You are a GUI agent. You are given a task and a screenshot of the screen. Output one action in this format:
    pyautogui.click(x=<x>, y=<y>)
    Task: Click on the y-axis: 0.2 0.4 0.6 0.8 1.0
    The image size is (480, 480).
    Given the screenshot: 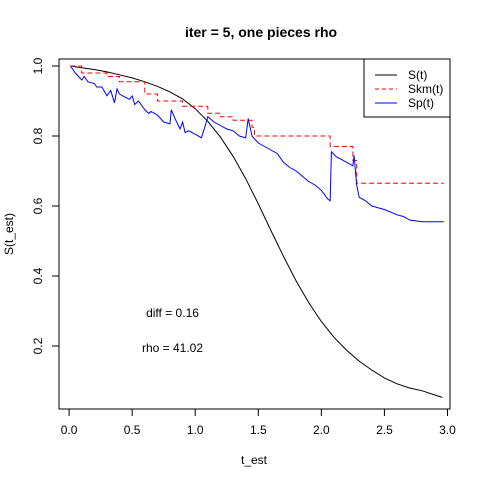 What is the action you would take?
    pyautogui.click(x=45, y=205)
    